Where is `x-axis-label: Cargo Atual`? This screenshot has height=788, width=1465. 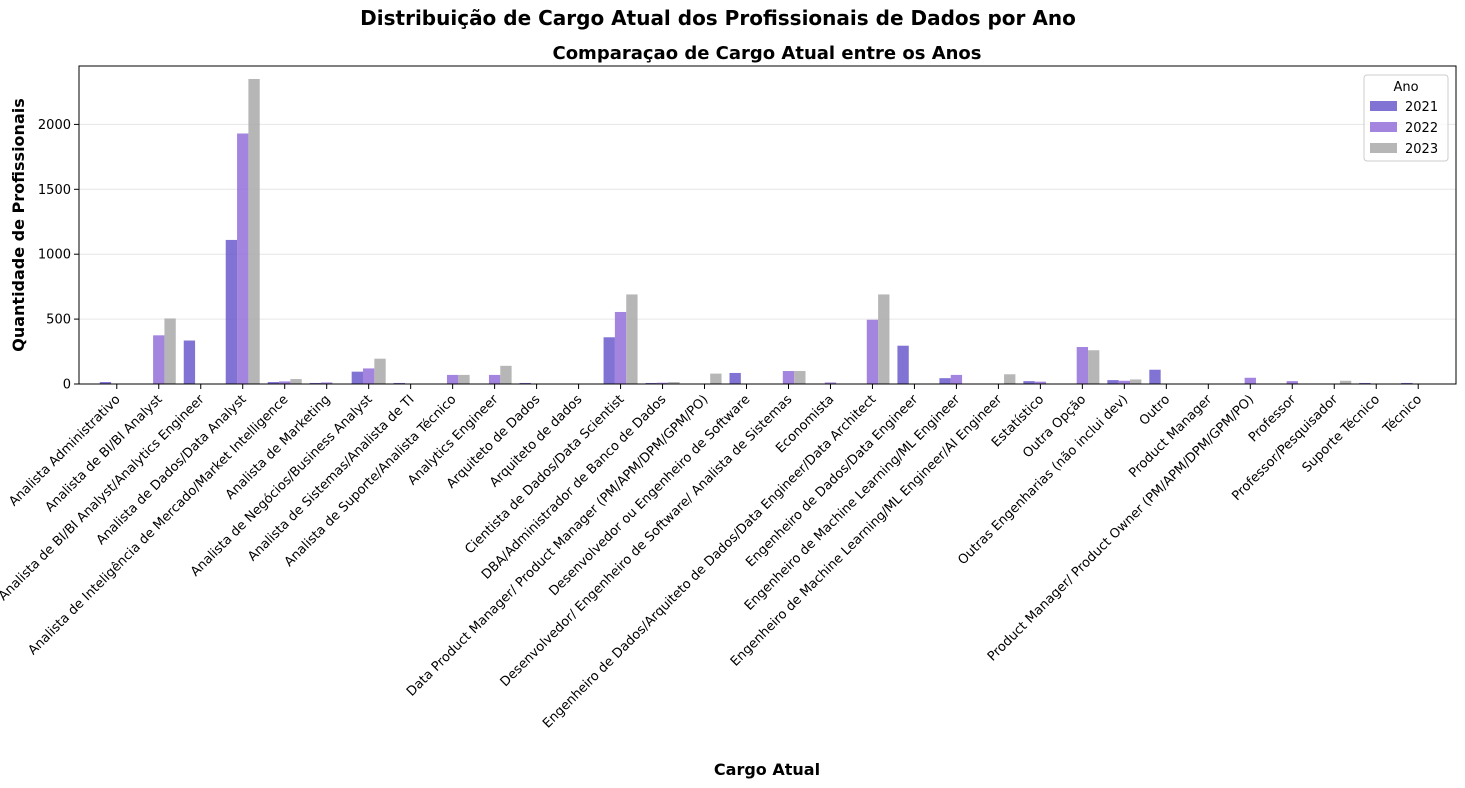 x-axis-label: Cargo Atual is located at coordinates (767, 769).